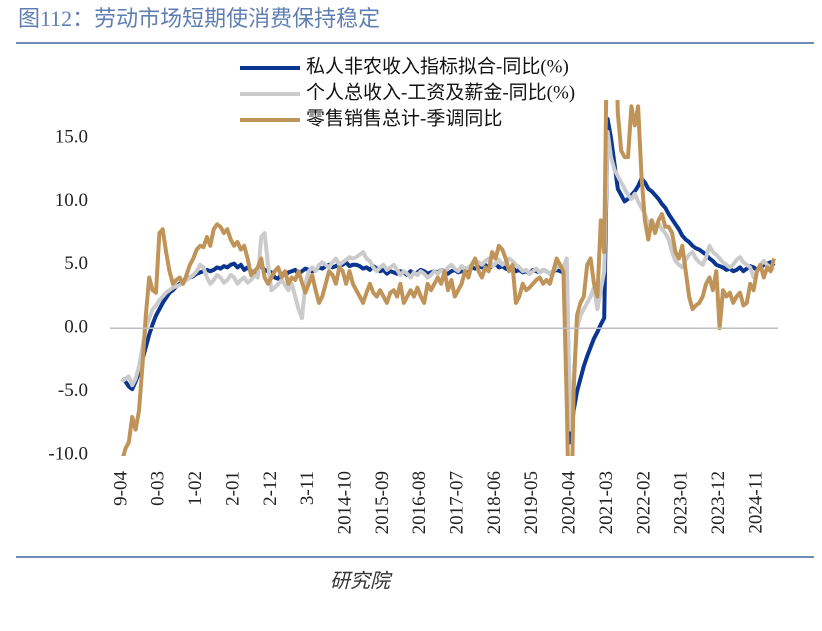  I want to click on x-tick-label: 2018-06, so click(494, 502).